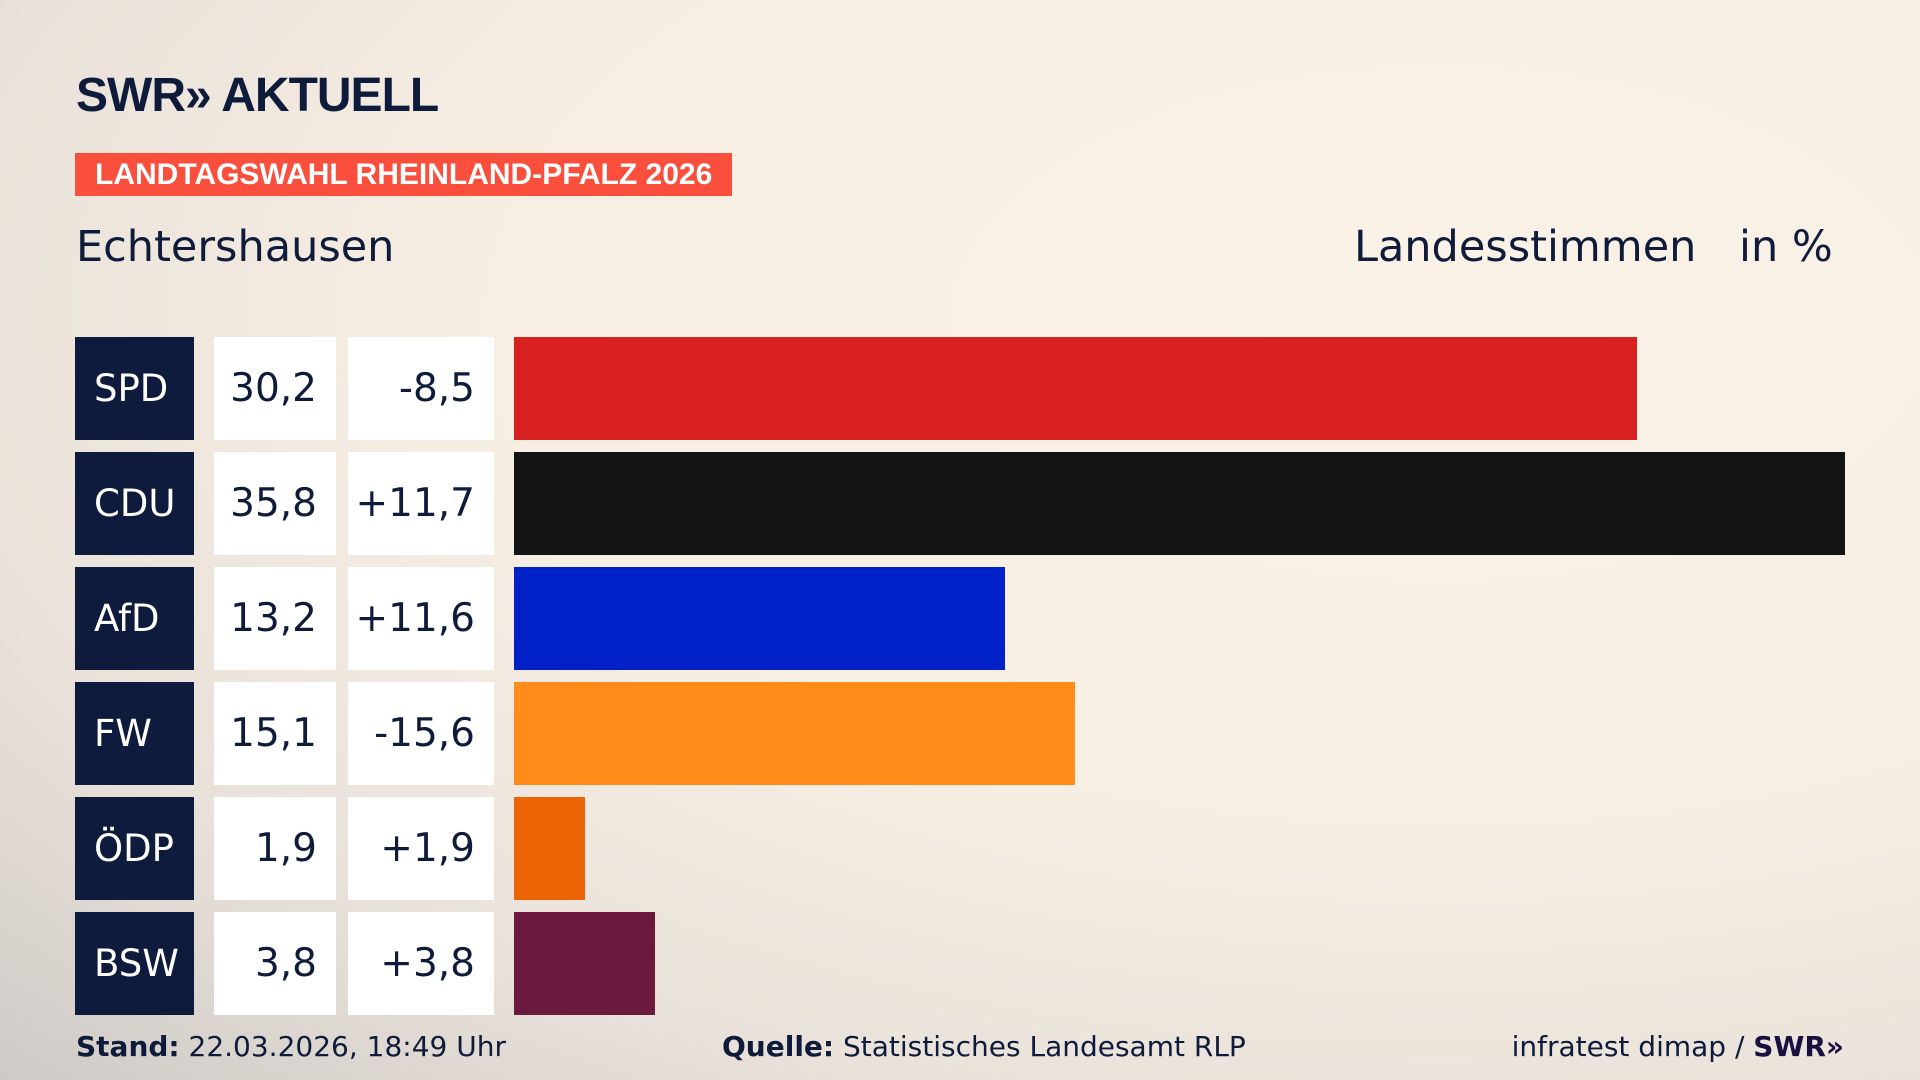  Describe the element at coordinates (235, 247) in the screenshot. I see `location-title: Echtershausen` at that location.